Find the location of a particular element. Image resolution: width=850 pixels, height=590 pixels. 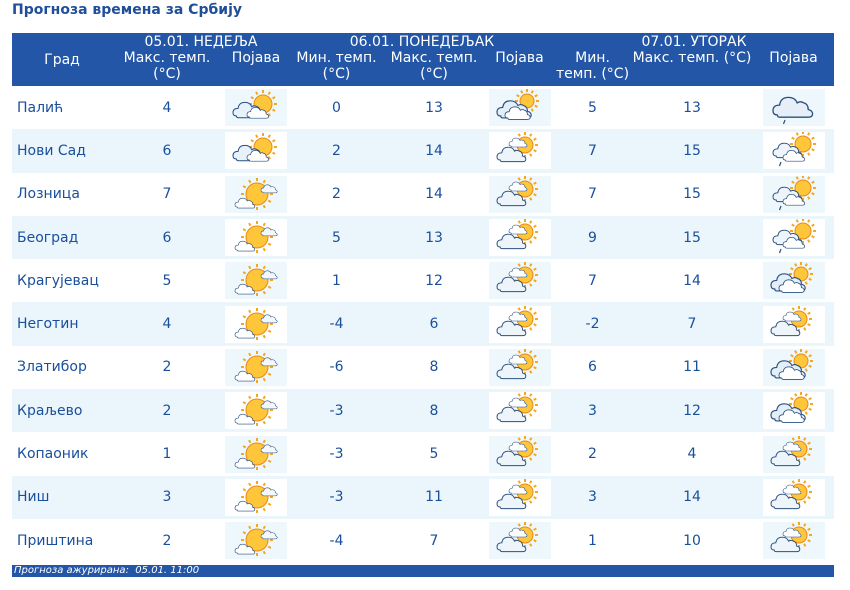

light-rain-cloud-icon is located at coordinates (793, 108).